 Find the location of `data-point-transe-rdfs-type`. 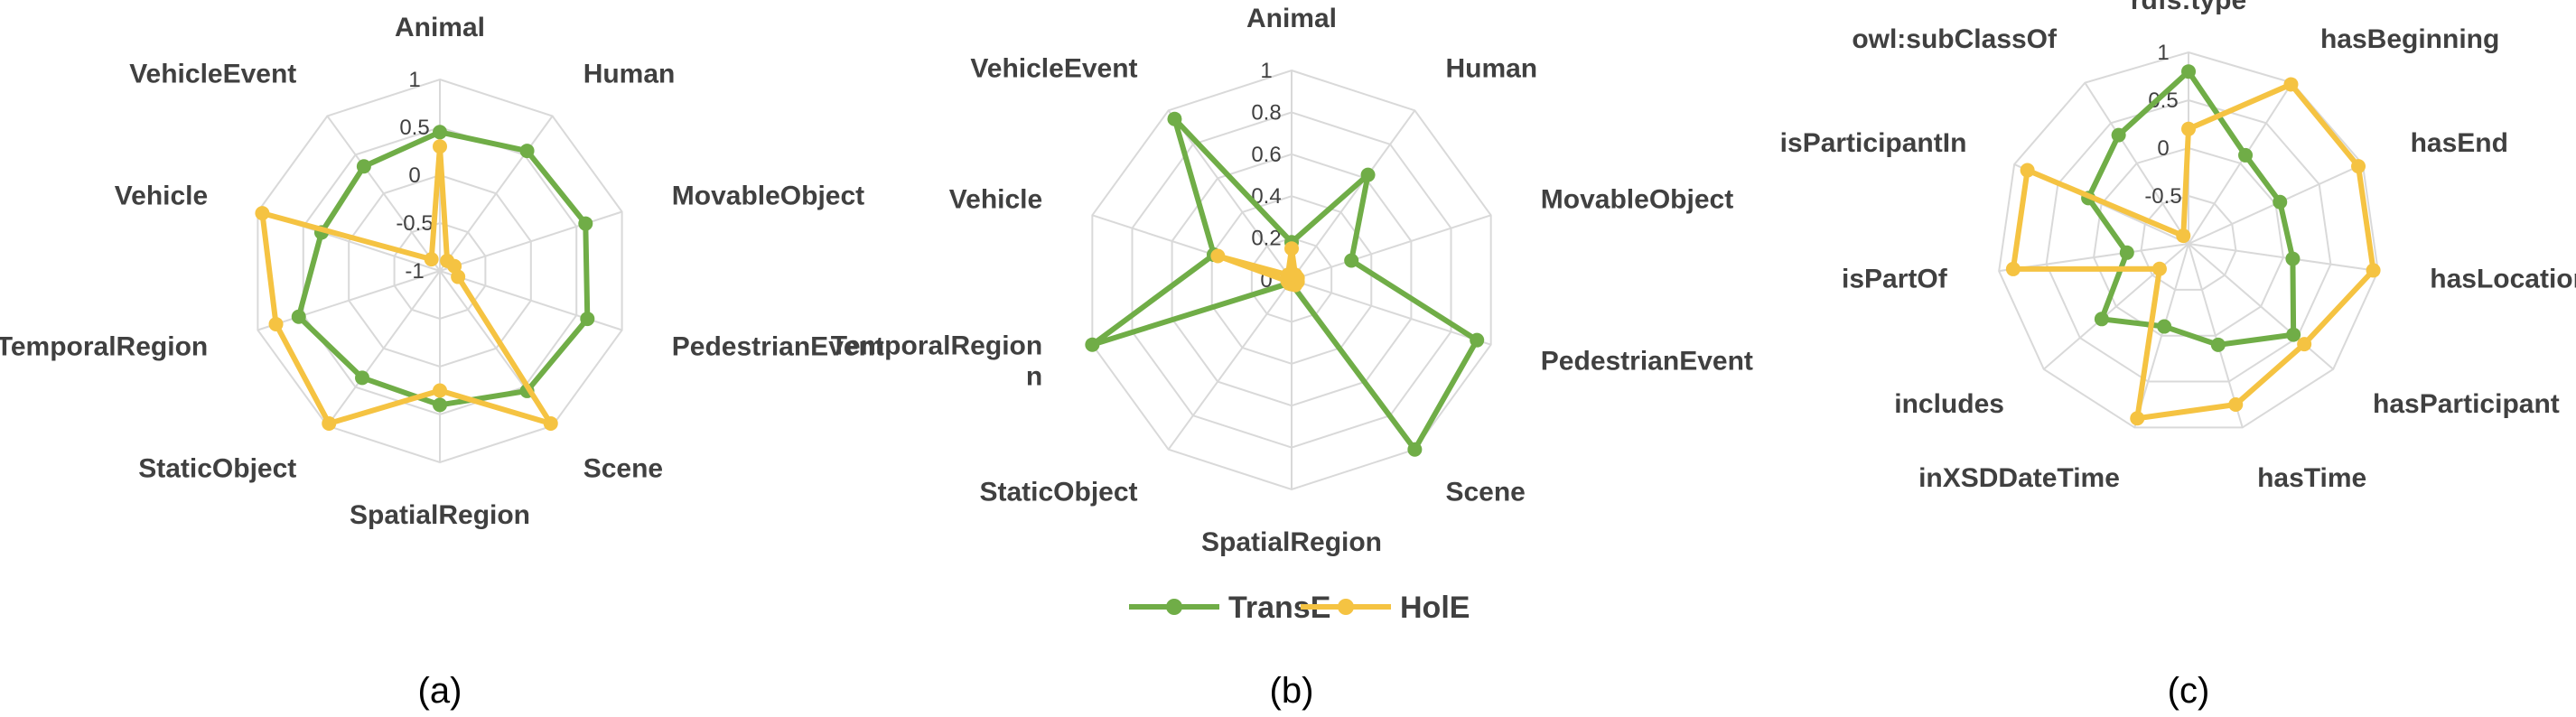

data-point-transe-rdfs-type is located at coordinates (2188, 71).